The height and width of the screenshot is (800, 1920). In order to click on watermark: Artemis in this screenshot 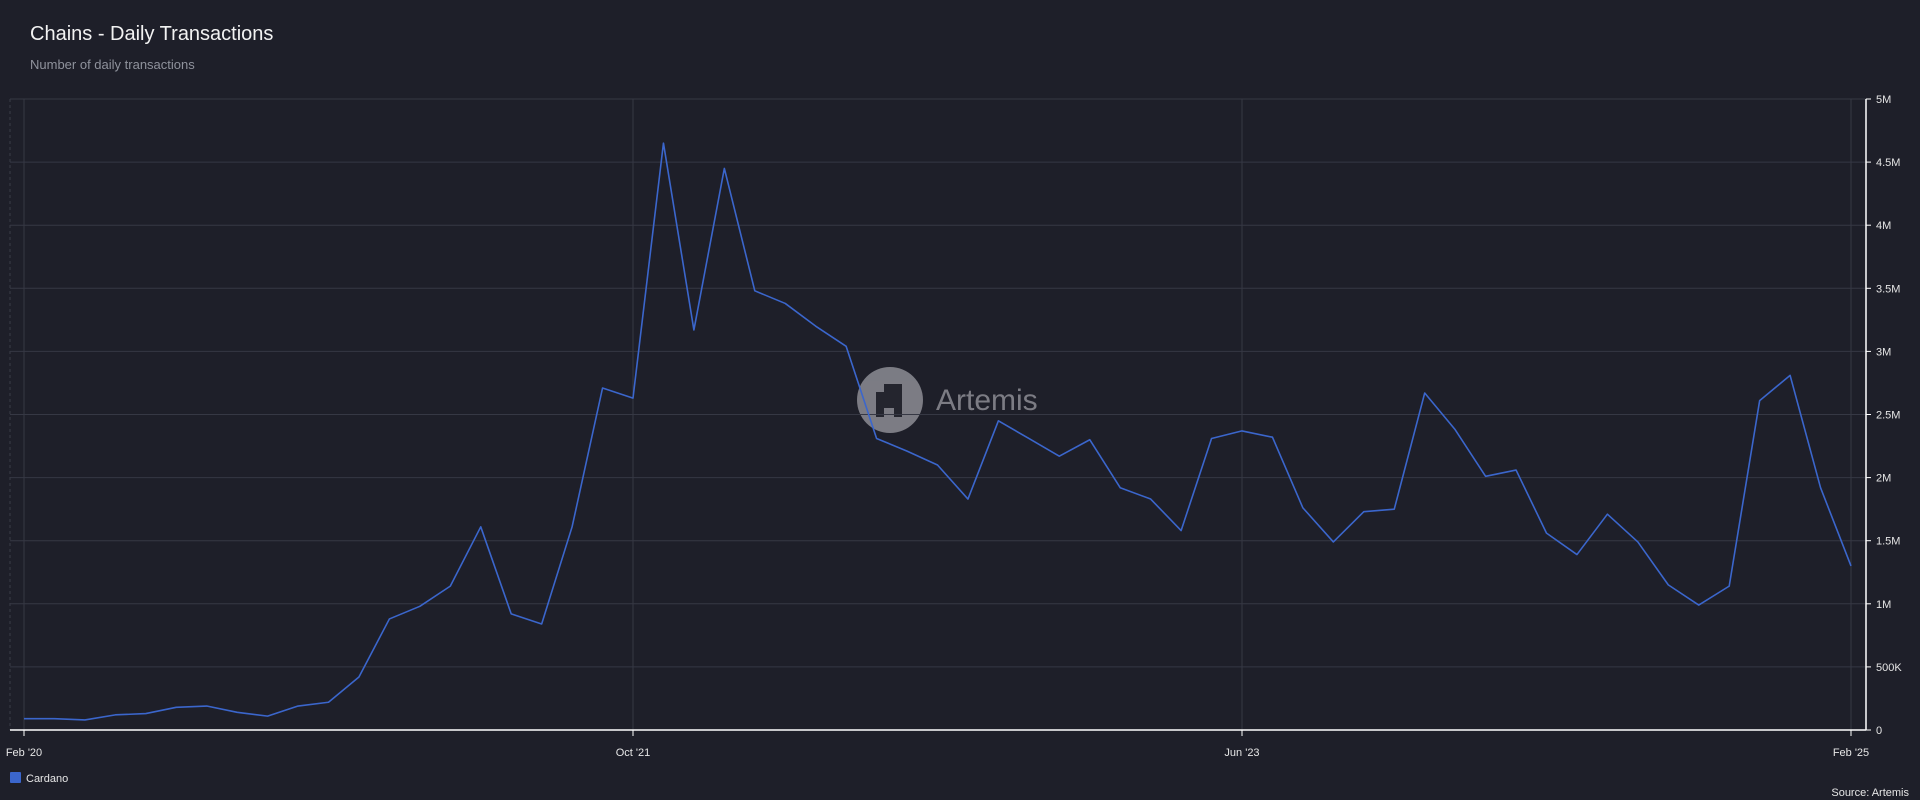, I will do `click(947, 400)`.